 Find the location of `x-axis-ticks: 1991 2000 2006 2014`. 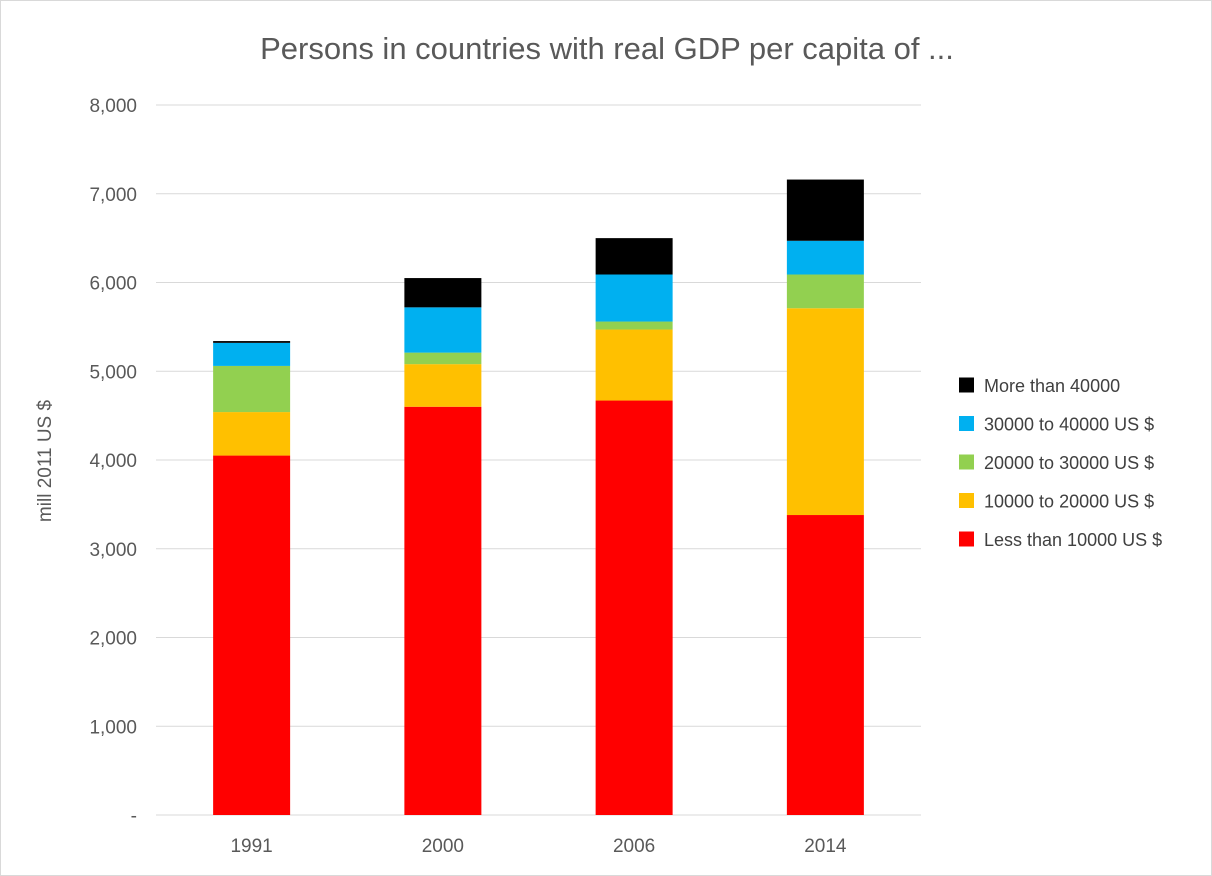

x-axis-ticks: 1991 2000 2006 2014 is located at coordinates (538, 846).